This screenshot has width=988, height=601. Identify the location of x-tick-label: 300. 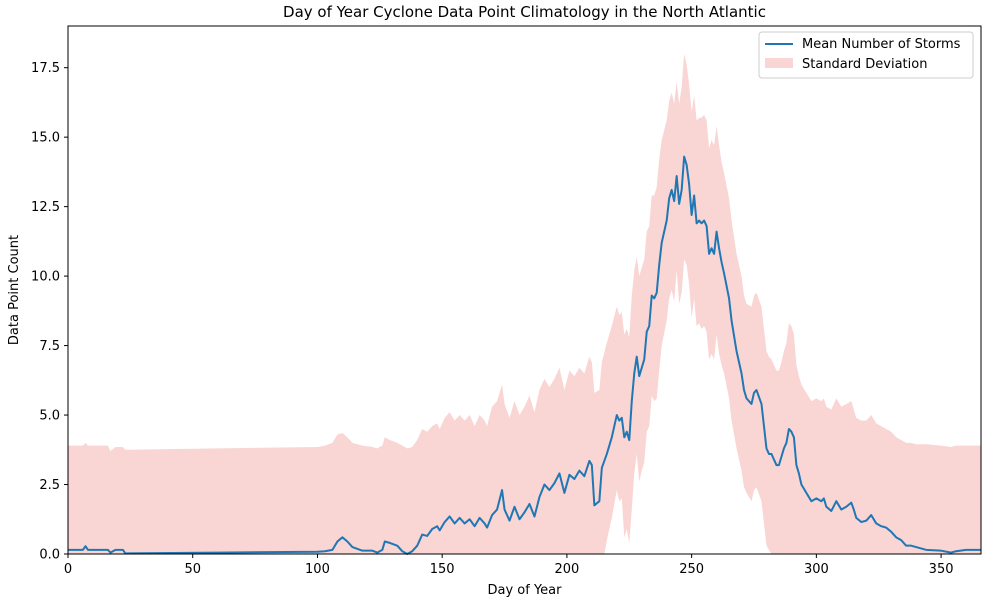
(816, 569).